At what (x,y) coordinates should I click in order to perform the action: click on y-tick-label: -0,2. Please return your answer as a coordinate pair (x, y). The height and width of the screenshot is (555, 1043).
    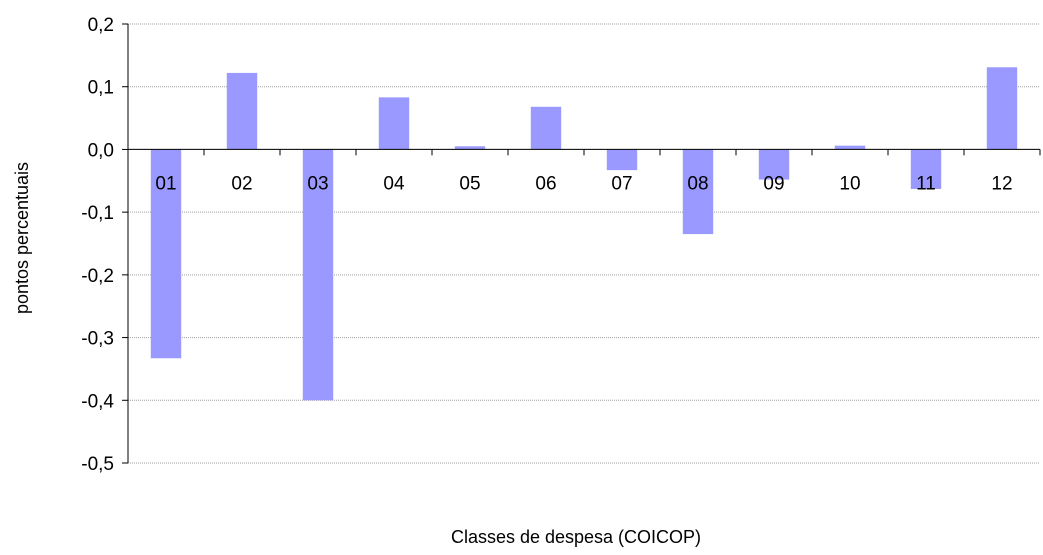
    Looking at the image, I should click on (97, 276).